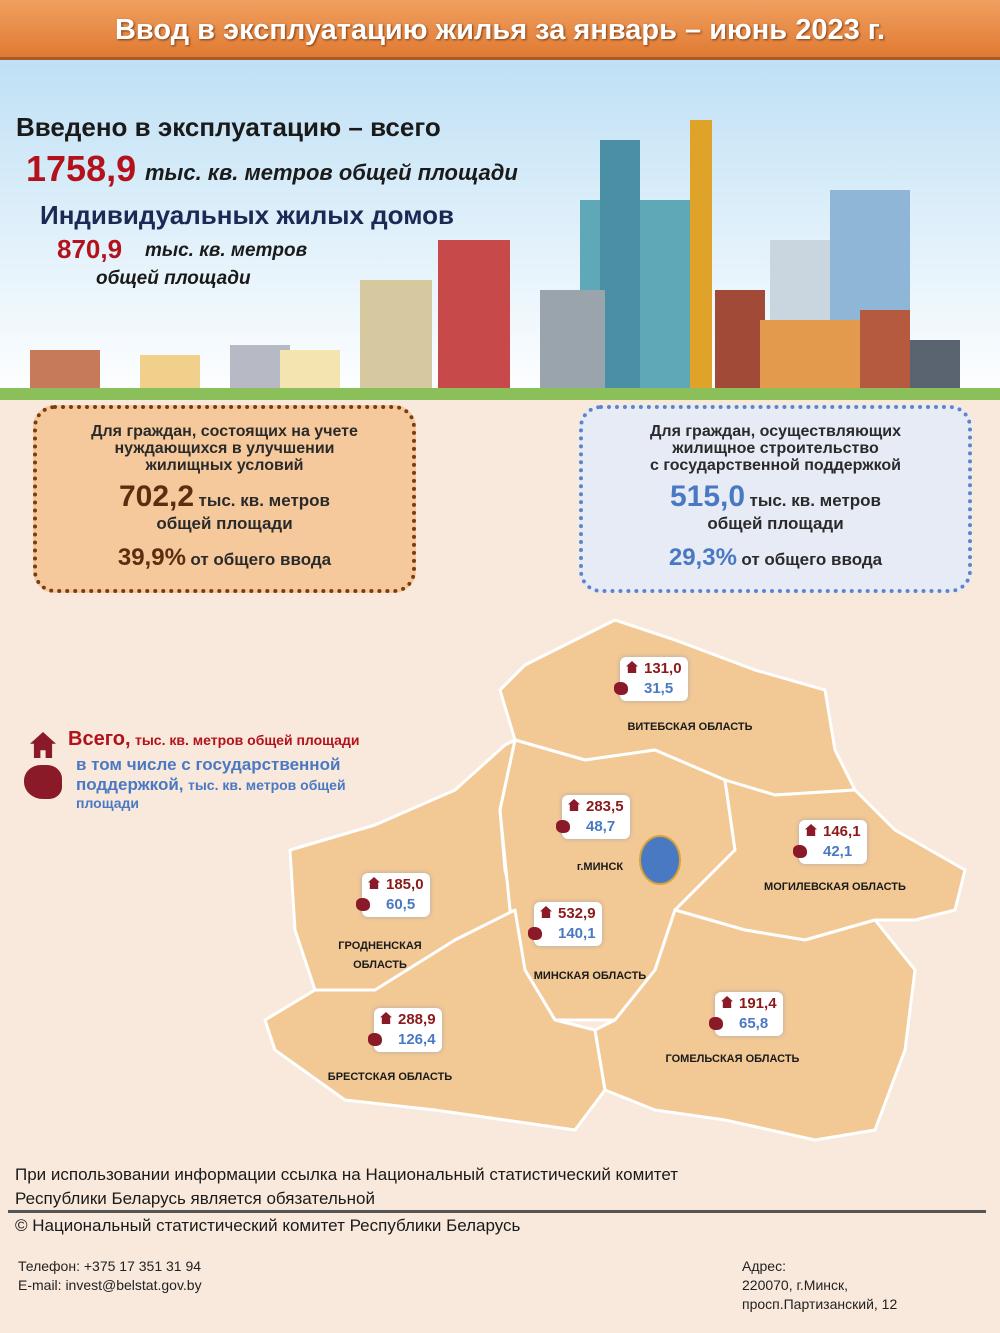 The image size is (1000, 1333). Describe the element at coordinates (224, 448) in the screenshot. I see `box-heading: нуждающихся в улучшении` at that location.